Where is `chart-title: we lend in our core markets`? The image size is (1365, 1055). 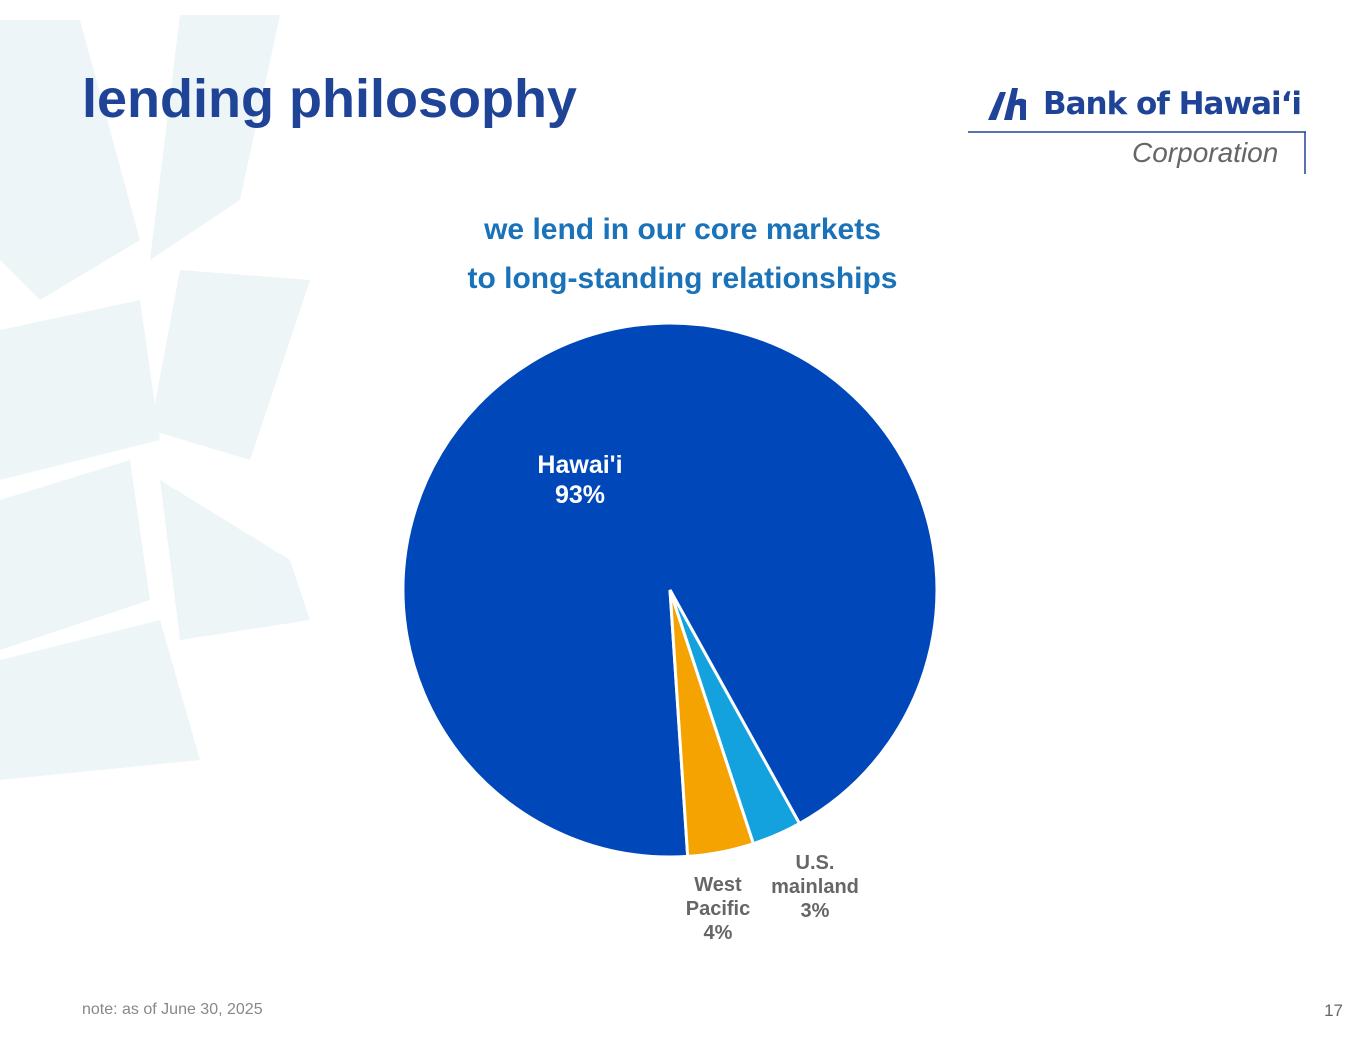 chart-title: we lend in our core markets is located at coordinates (682, 229).